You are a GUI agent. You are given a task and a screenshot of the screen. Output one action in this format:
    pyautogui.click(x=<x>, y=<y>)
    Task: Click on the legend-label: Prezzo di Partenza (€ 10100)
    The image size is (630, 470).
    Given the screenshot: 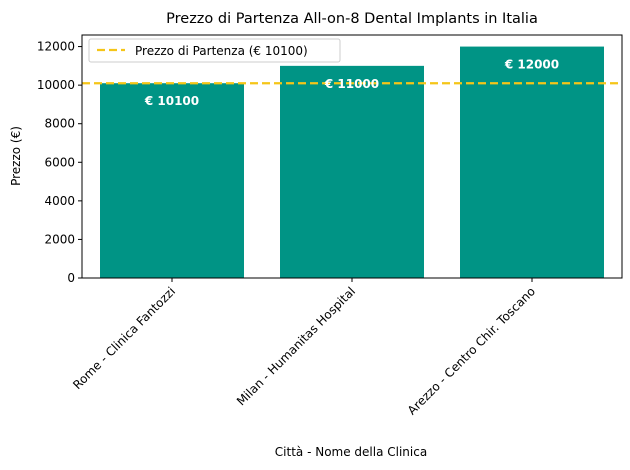 What is the action you would take?
    pyautogui.click(x=221, y=51)
    